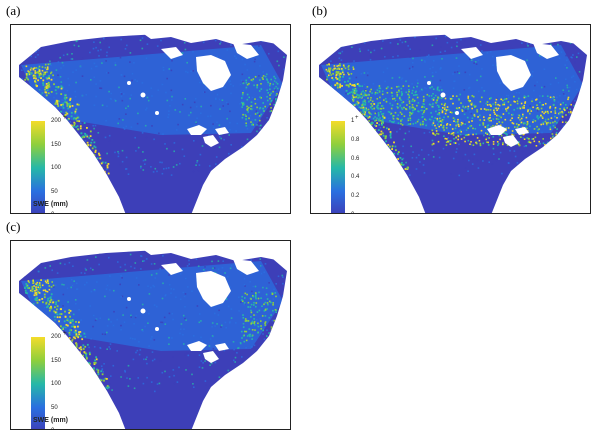 The width and height of the screenshot is (600, 440). I want to click on colorbar-tick-label: 0.2, so click(355, 196).